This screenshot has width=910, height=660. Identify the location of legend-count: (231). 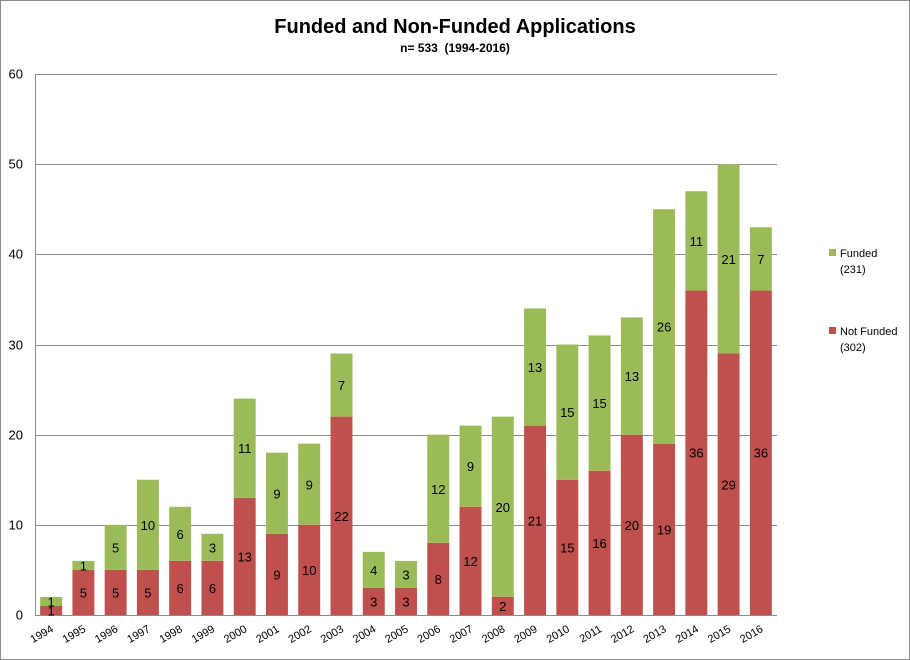
(853, 270).